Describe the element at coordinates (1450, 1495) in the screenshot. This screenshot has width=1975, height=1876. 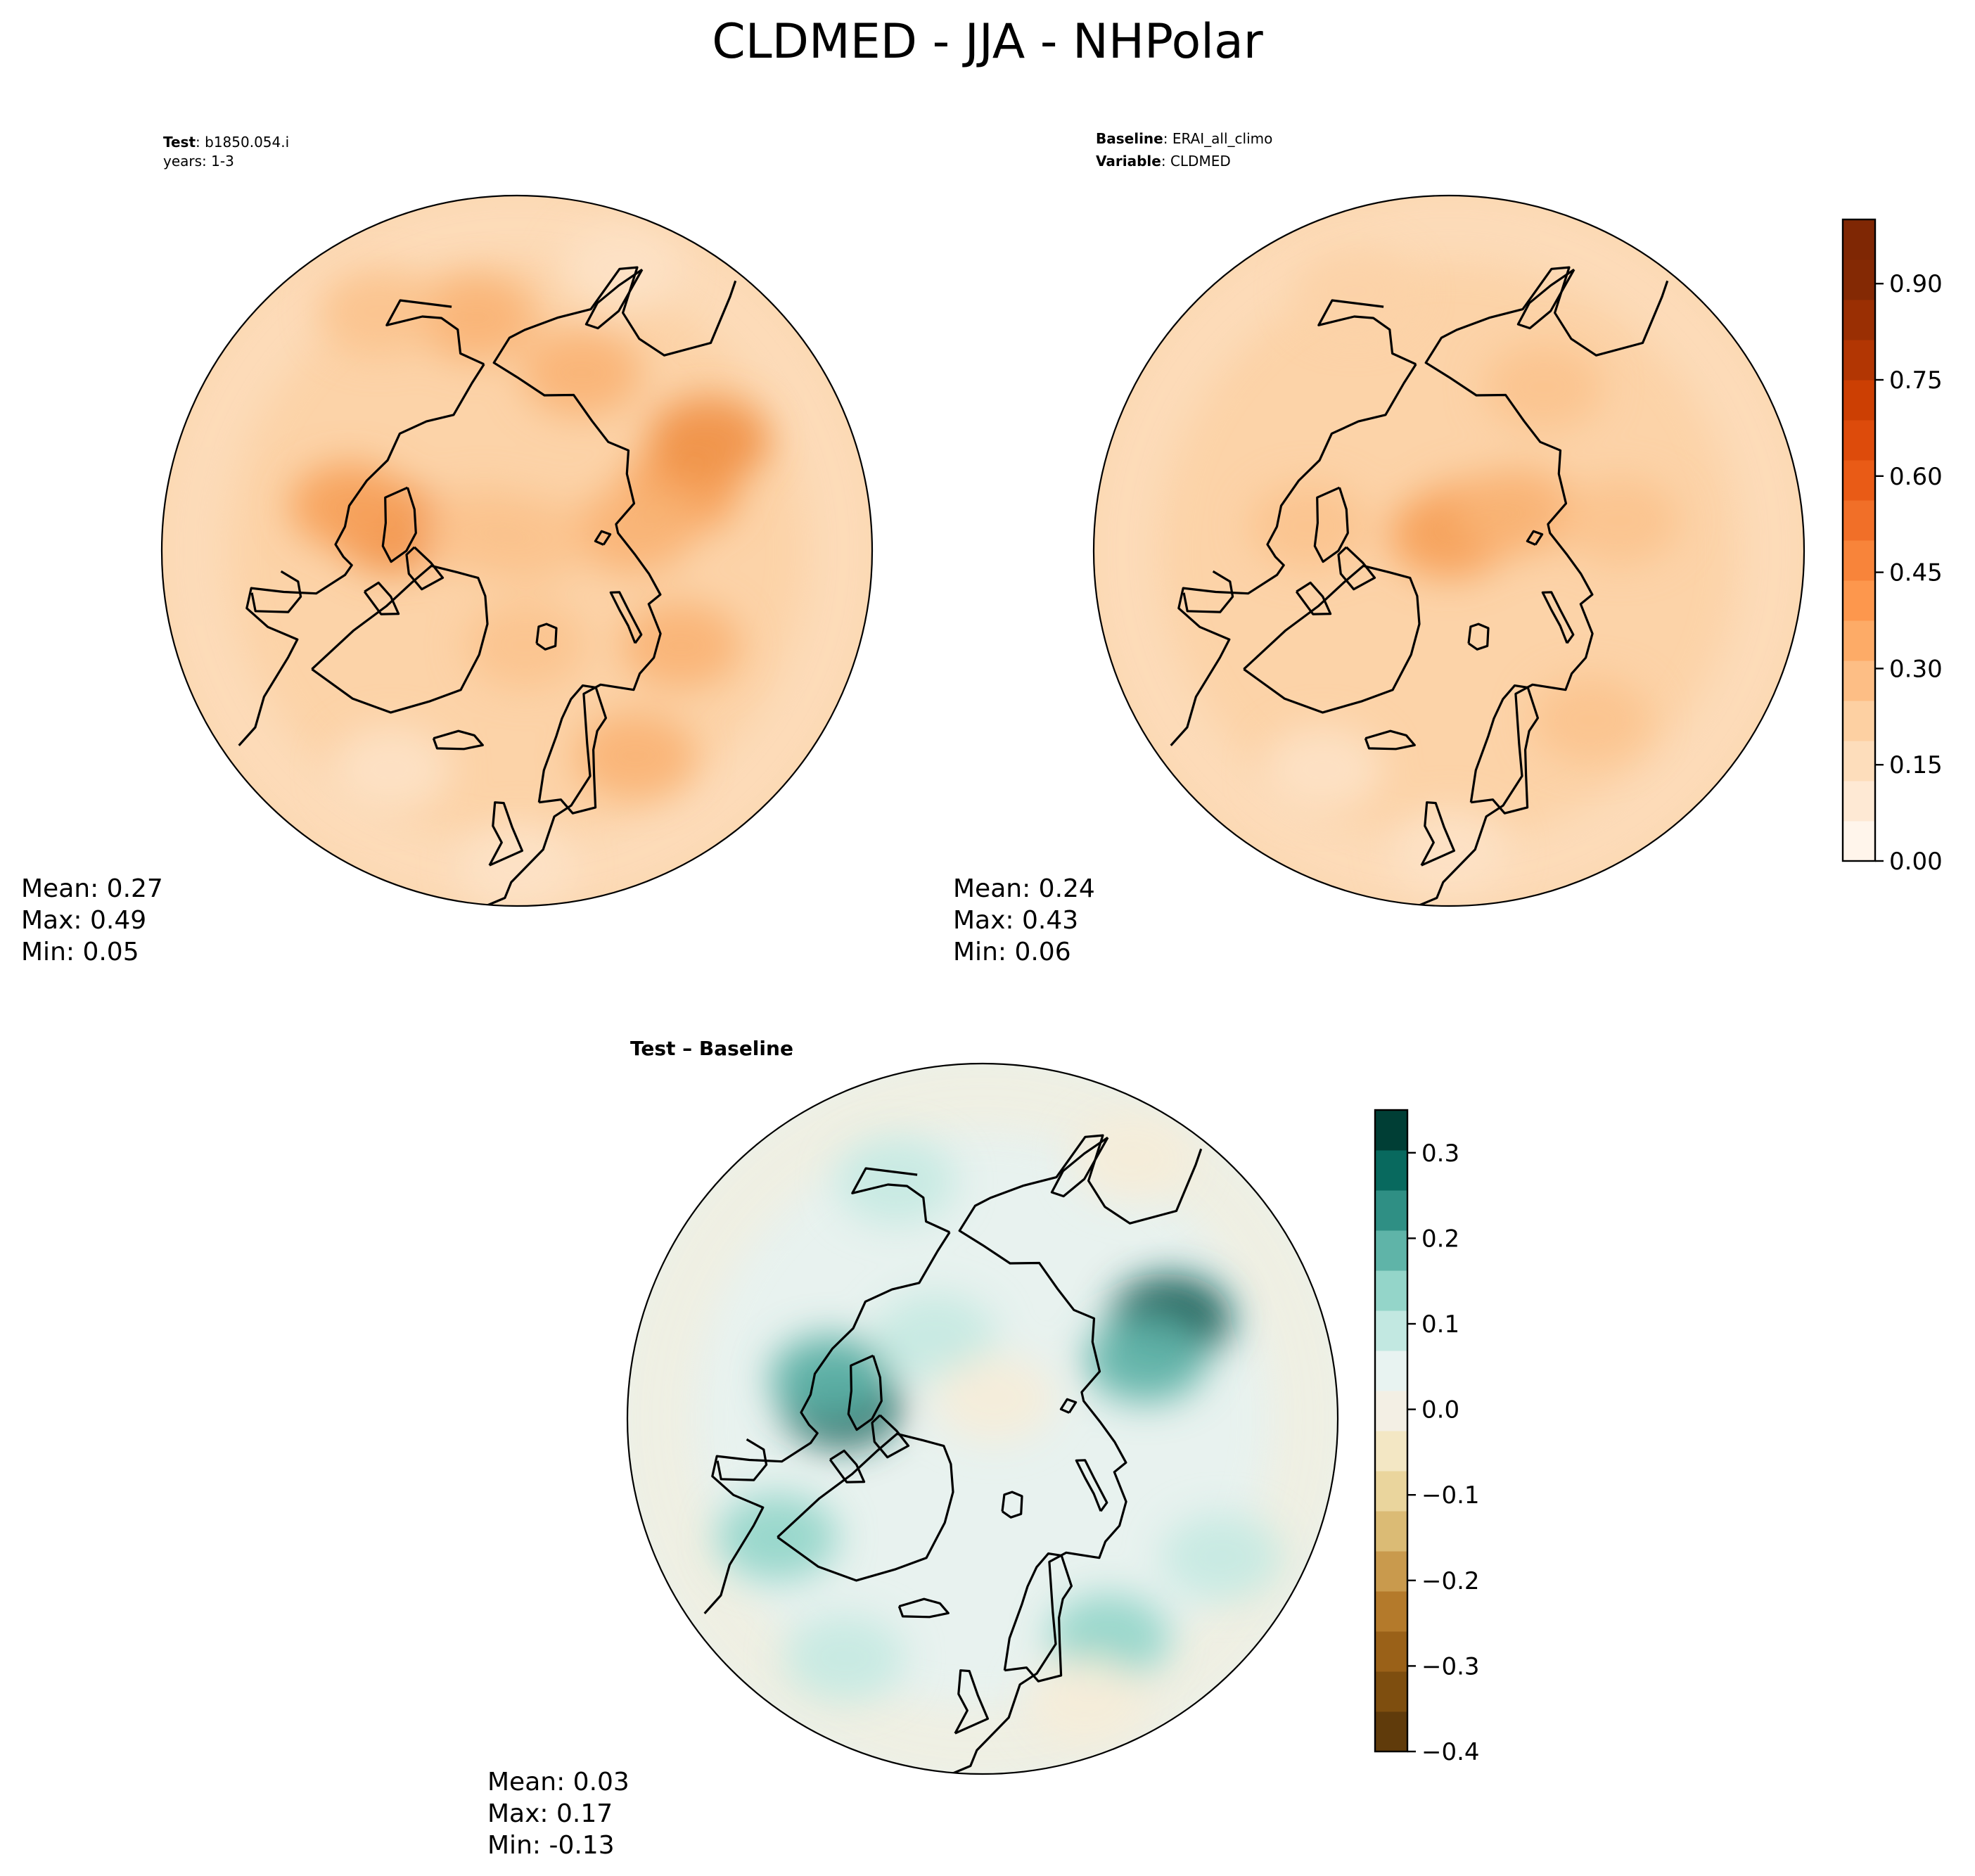
I see `colorbar-tick-label: −0.1` at that location.